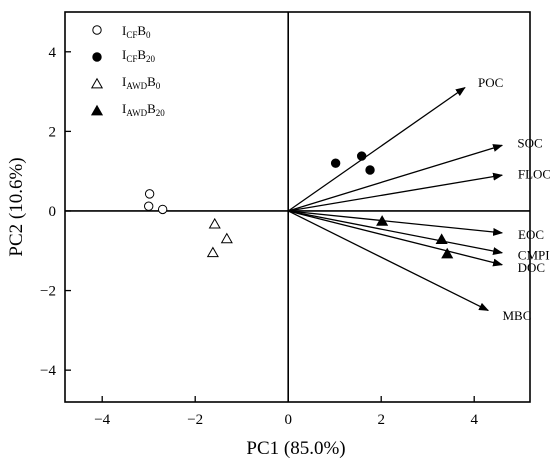 This screenshot has width=550, height=462. I want to click on legend-marker-triangle-open, so click(97, 83).